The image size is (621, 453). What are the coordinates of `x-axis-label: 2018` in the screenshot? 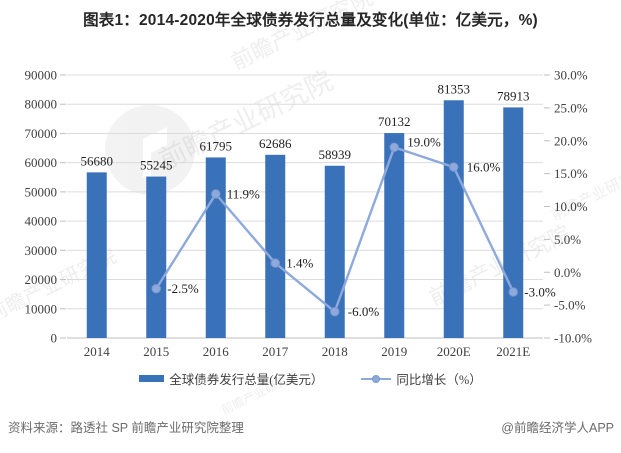 It's located at (335, 351).